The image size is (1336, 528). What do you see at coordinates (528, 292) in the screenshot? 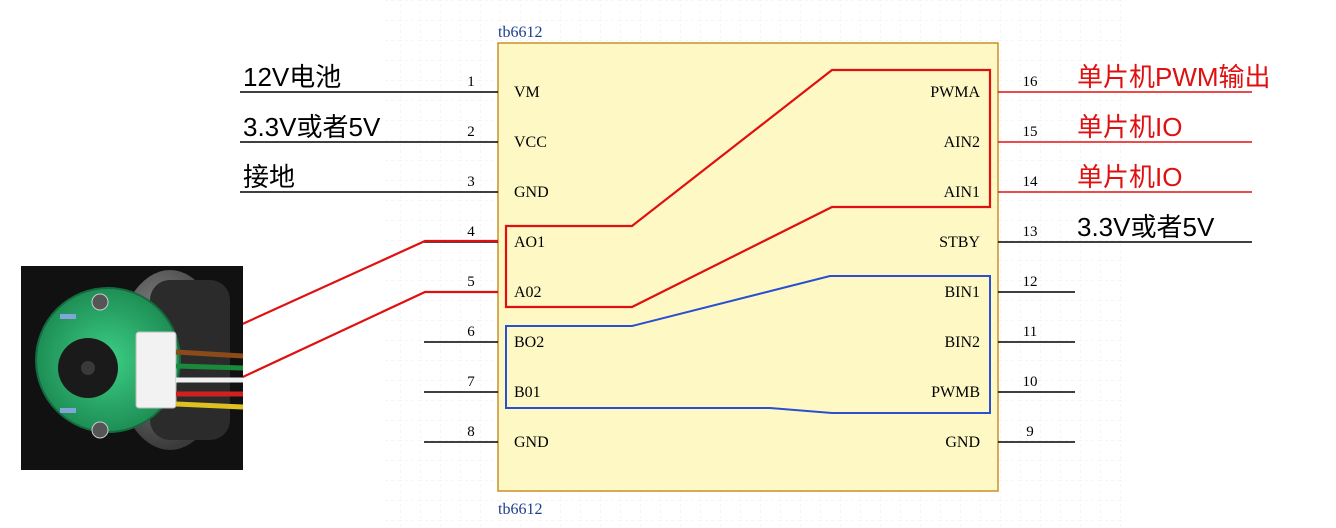
I see `pin-name: A02` at bounding box center [528, 292].